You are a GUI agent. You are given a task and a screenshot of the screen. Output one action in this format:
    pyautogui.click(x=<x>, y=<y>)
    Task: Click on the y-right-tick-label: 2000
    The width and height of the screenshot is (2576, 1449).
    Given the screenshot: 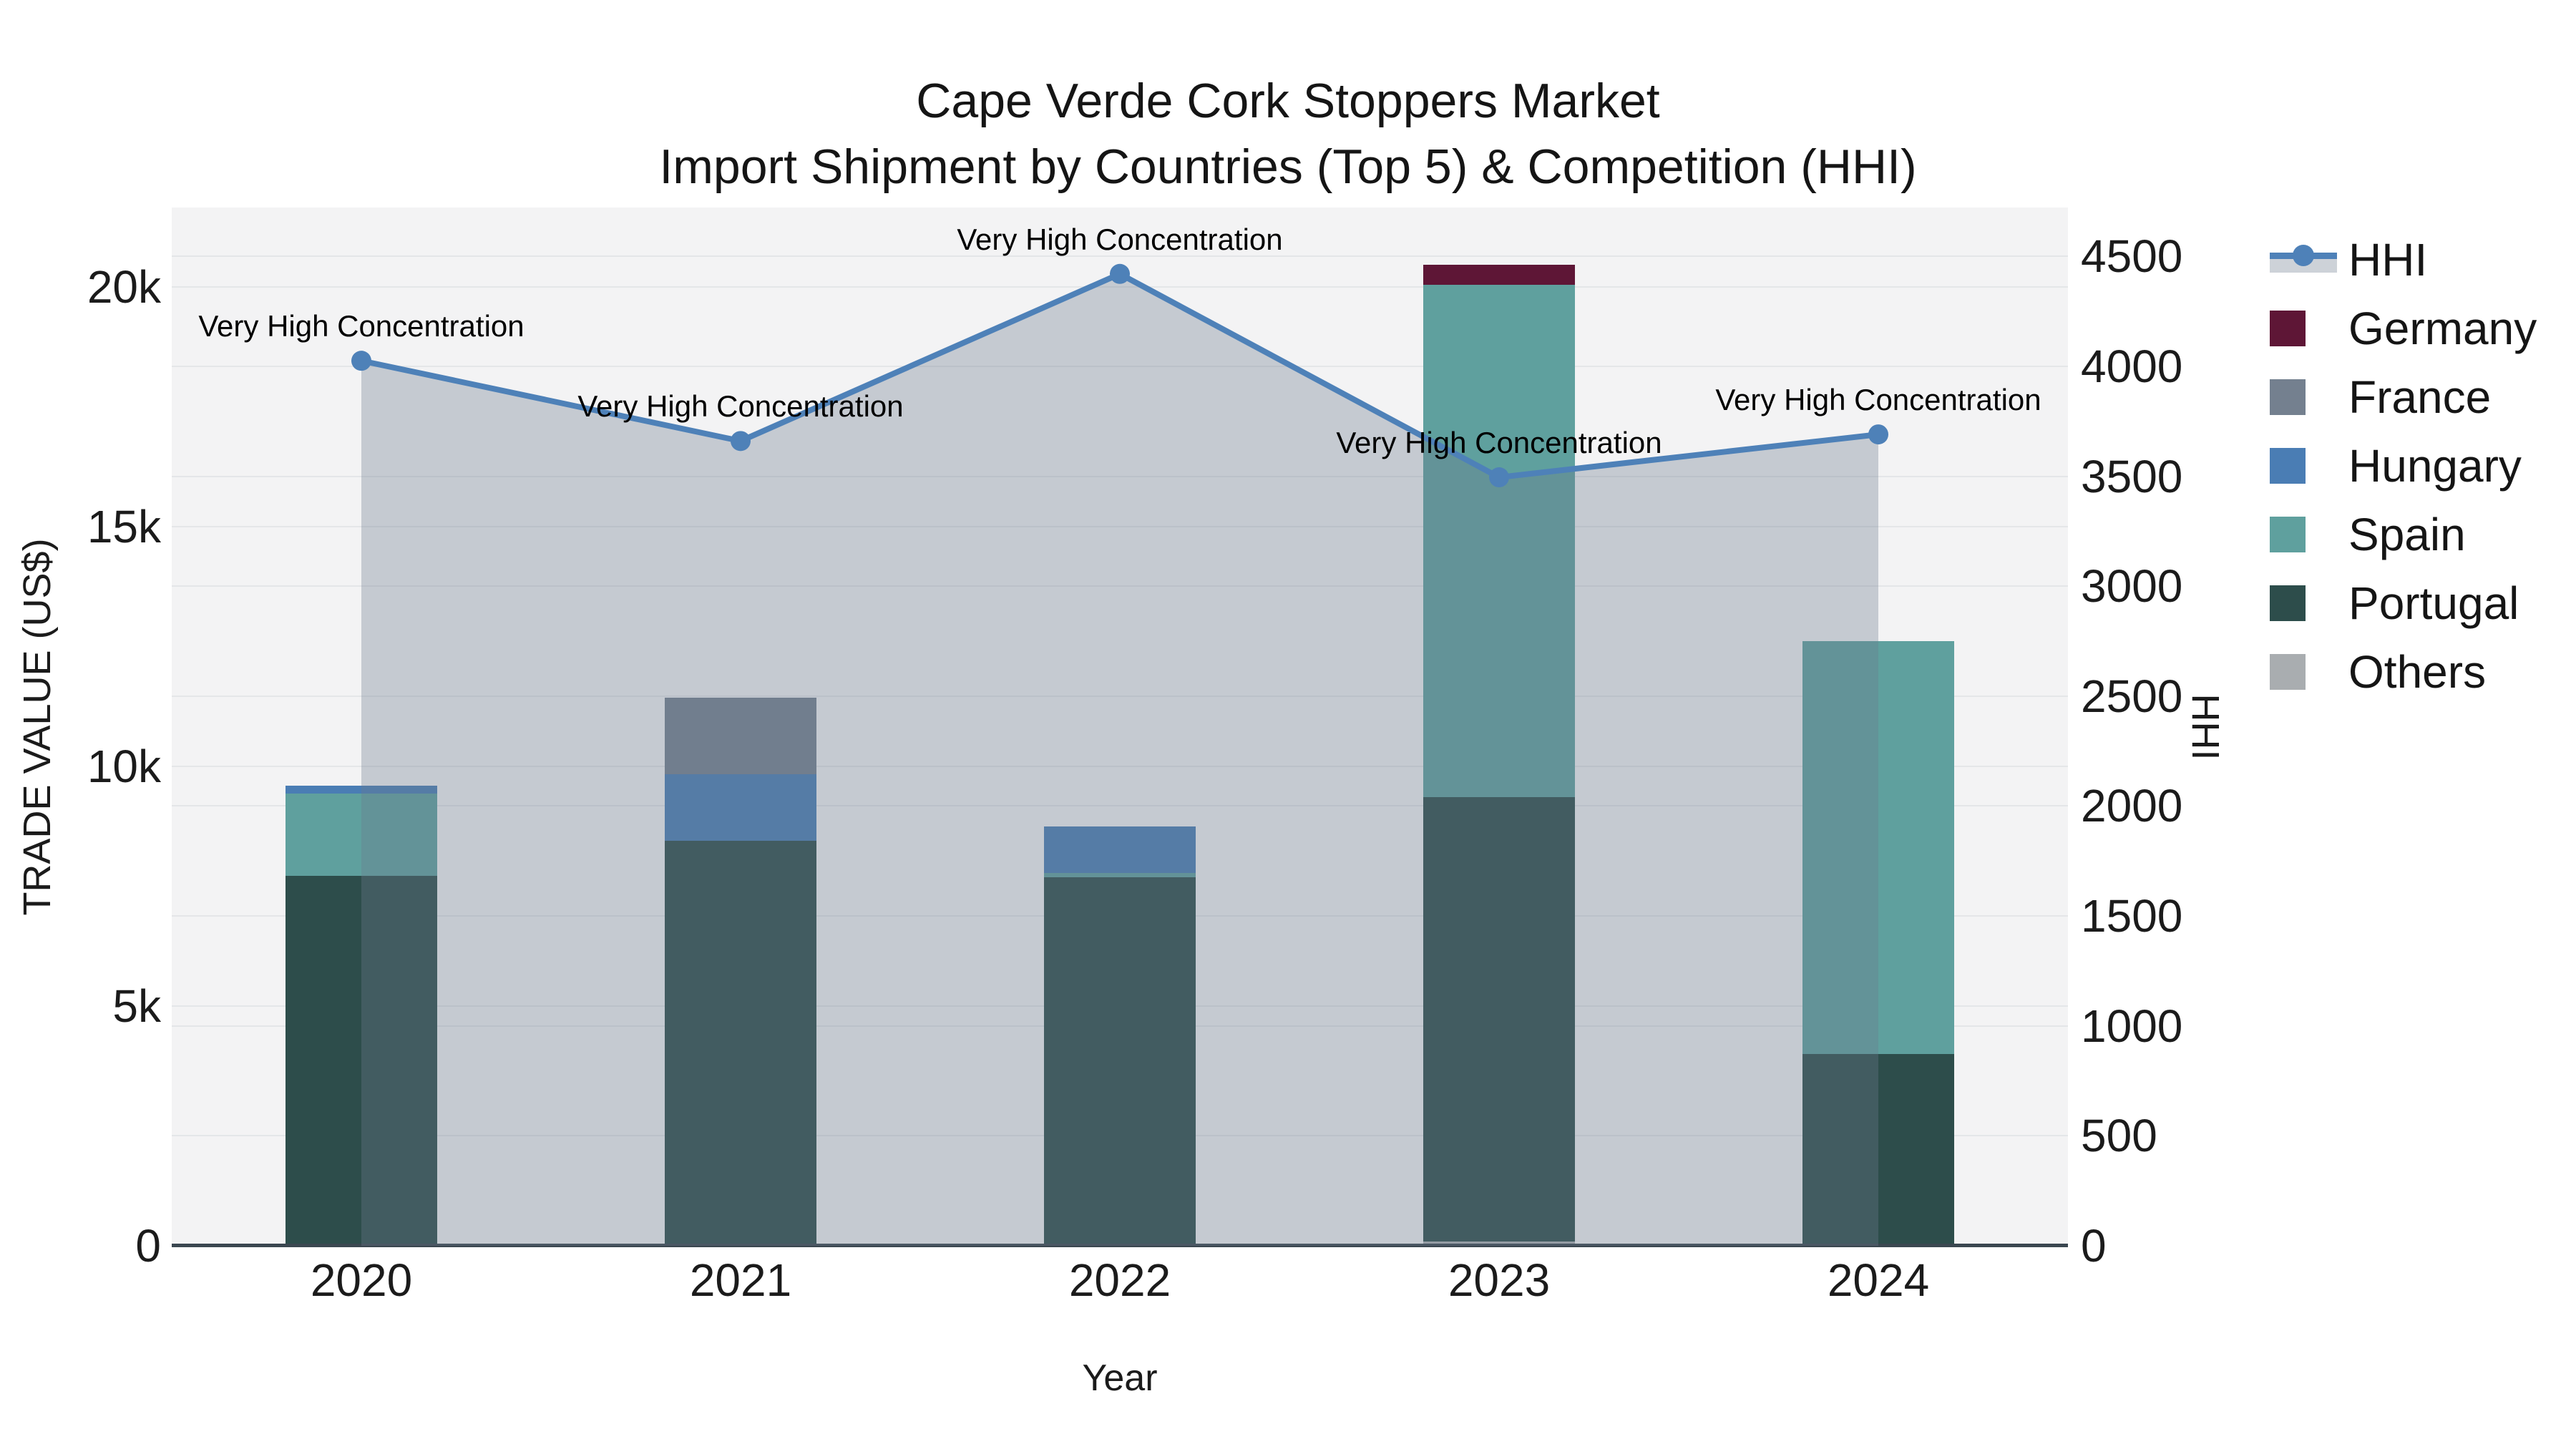 What is the action you would take?
    pyautogui.click(x=2132, y=806)
    